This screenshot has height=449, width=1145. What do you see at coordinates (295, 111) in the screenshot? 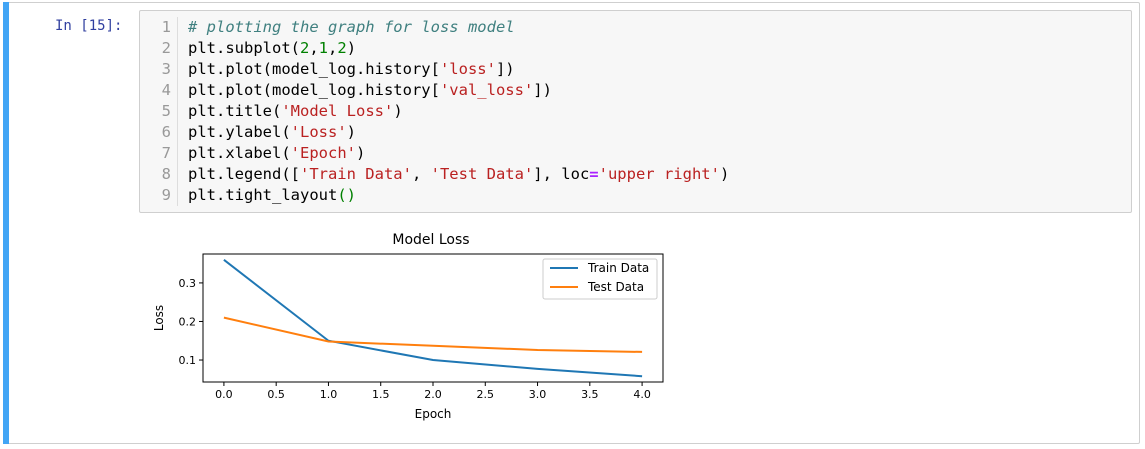
I see `code-line: plt.title('Model Loss')` at bounding box center [295, 111].